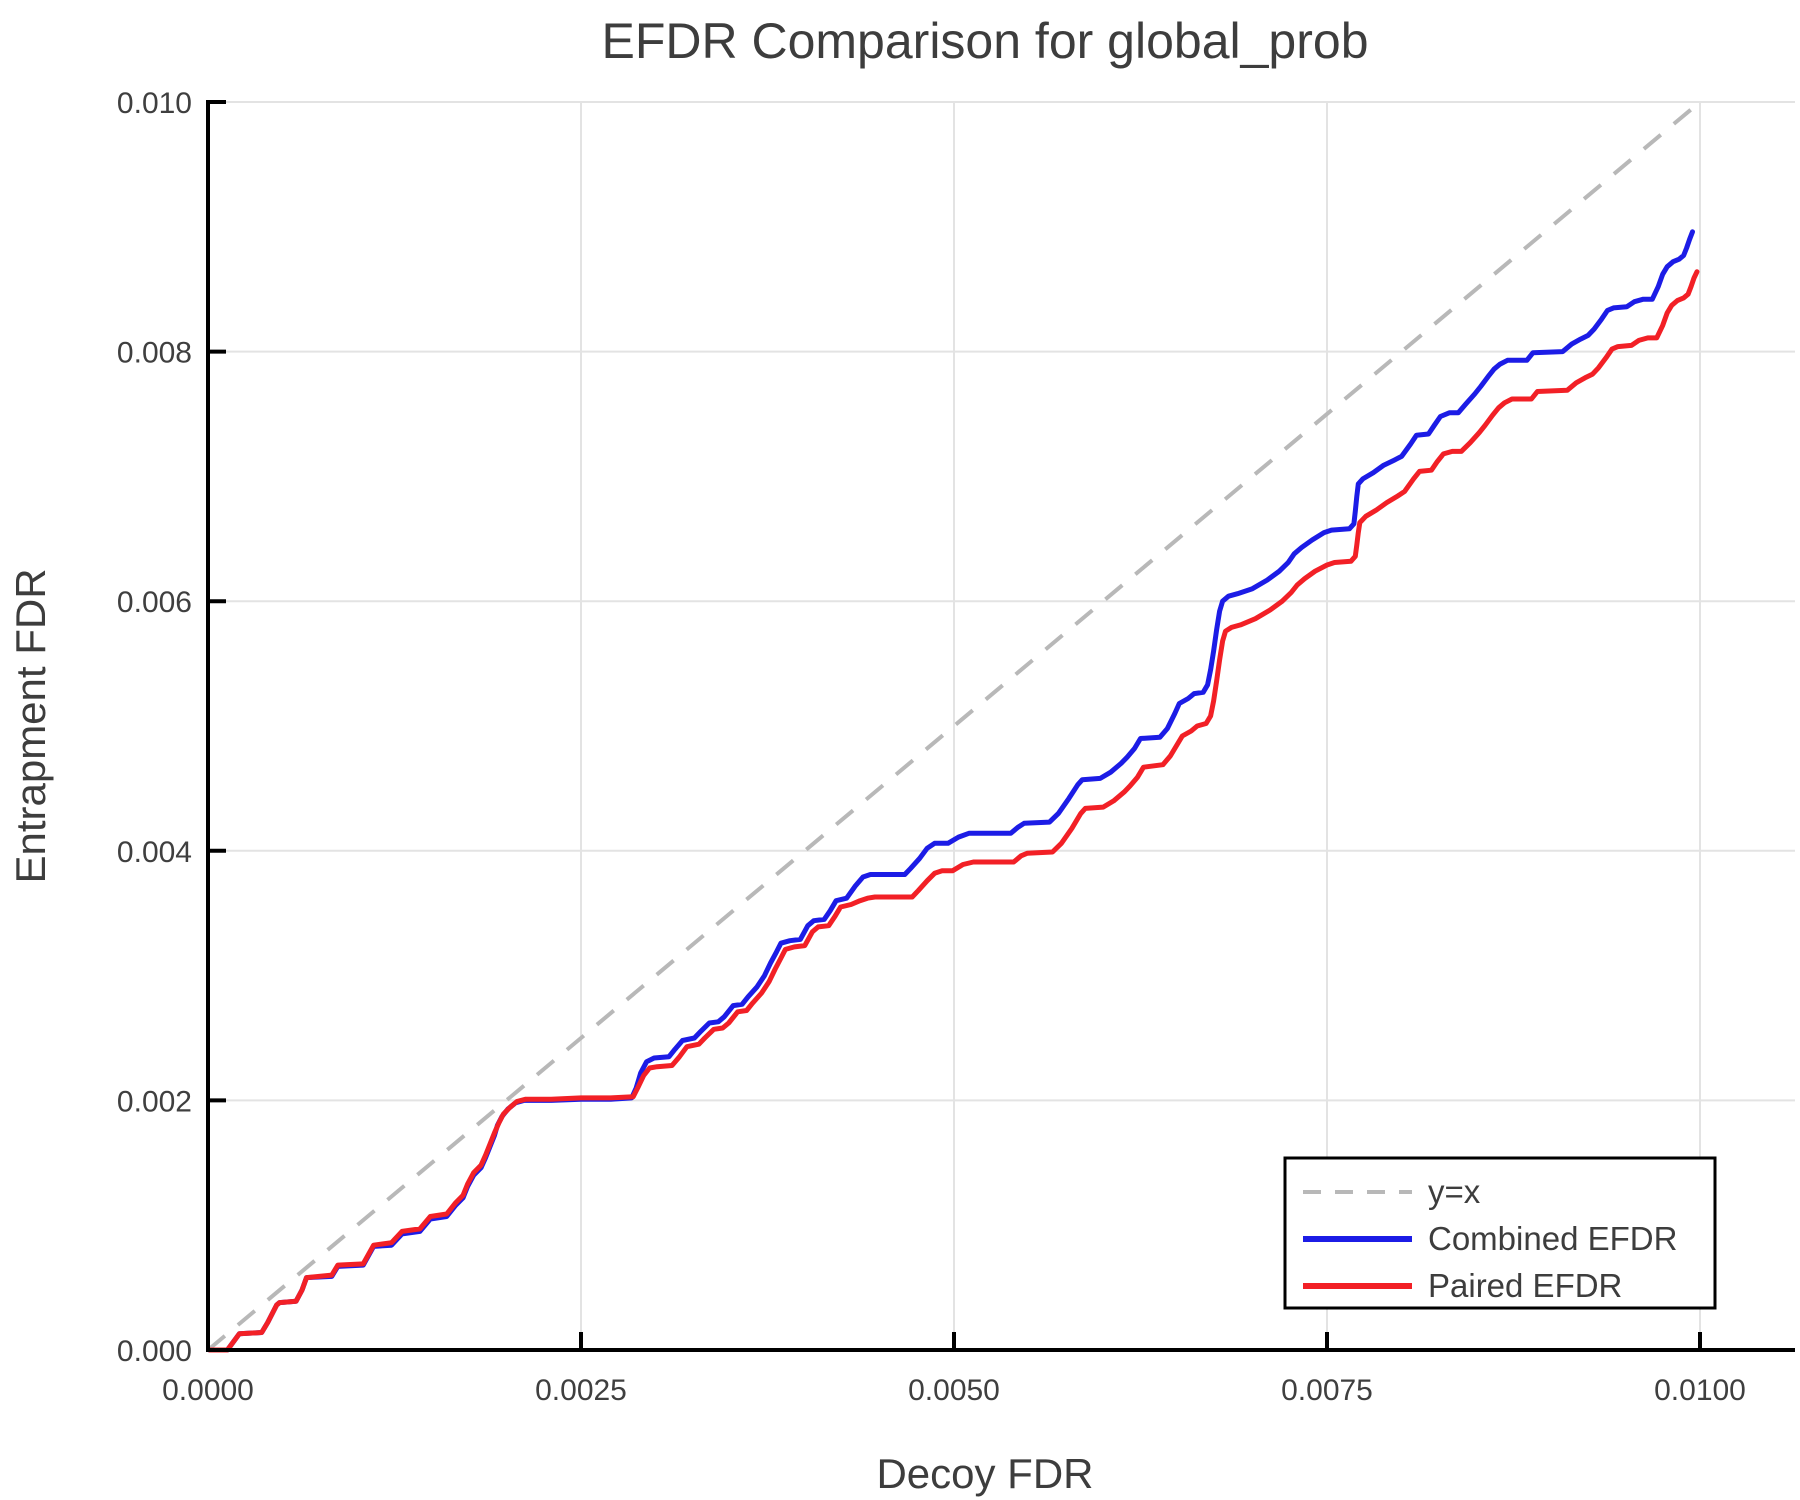  Describe the element at coordinates (154, 1351) in the screenshot. I see `y-tick-label: 0.000` at that location.